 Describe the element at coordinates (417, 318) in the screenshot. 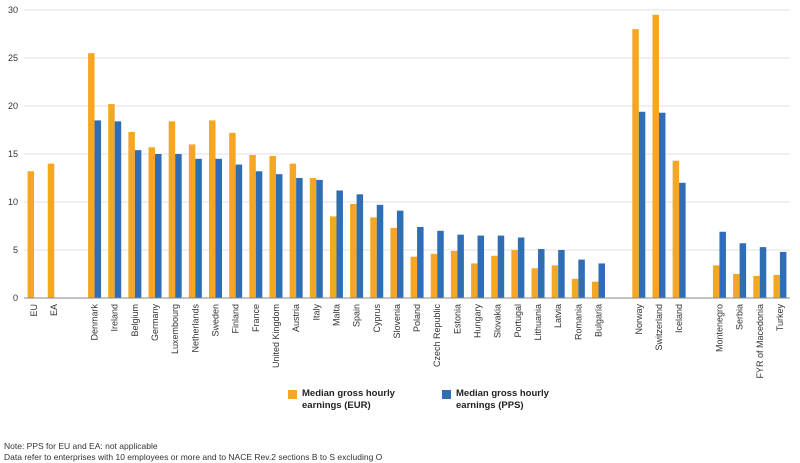

I see `x-tick-label: Poland` at that location.